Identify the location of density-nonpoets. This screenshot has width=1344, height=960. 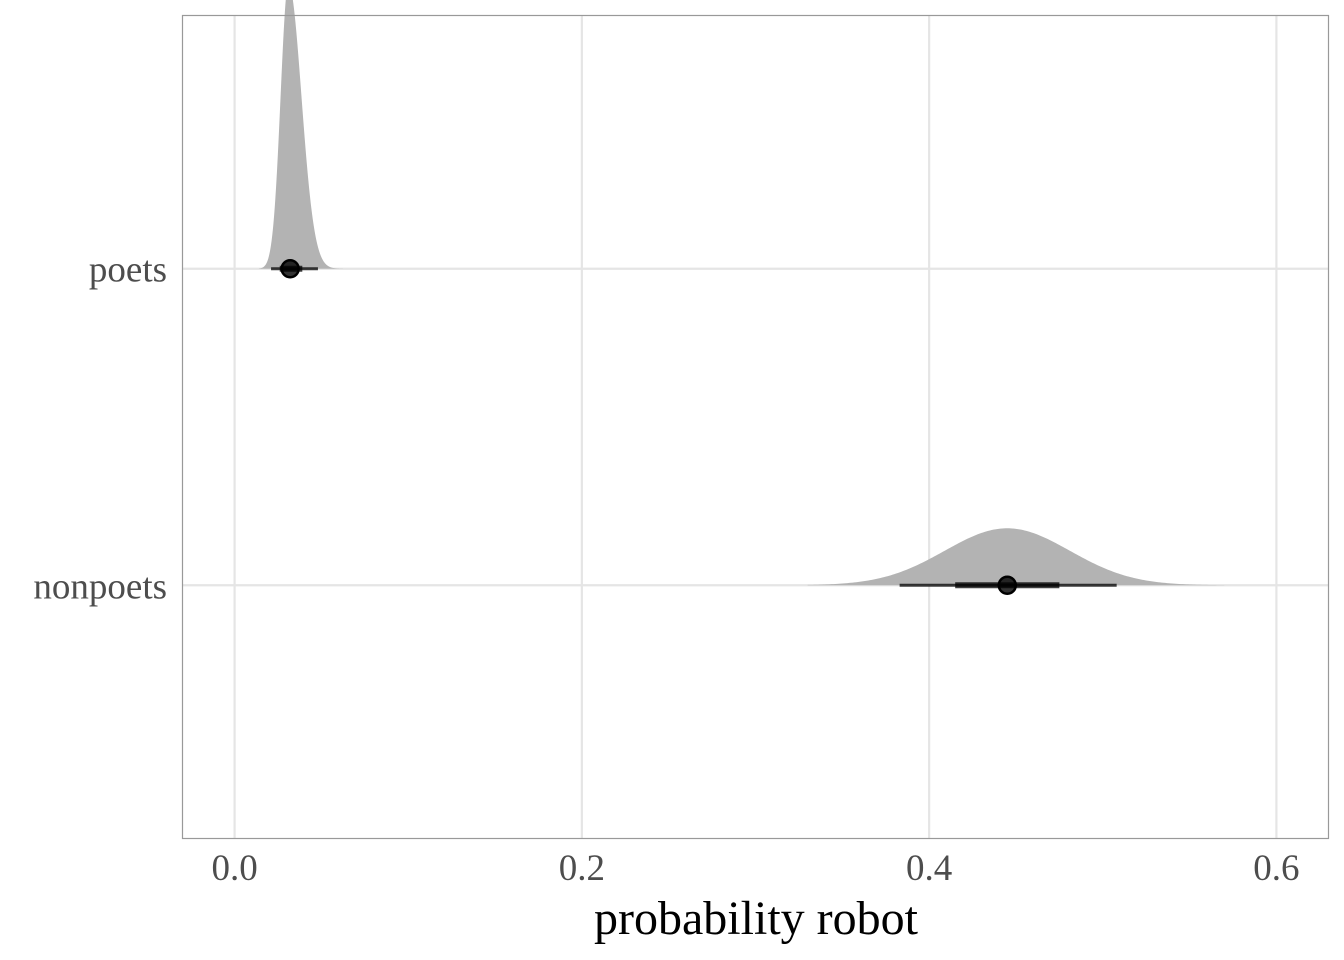
(1016, 557).